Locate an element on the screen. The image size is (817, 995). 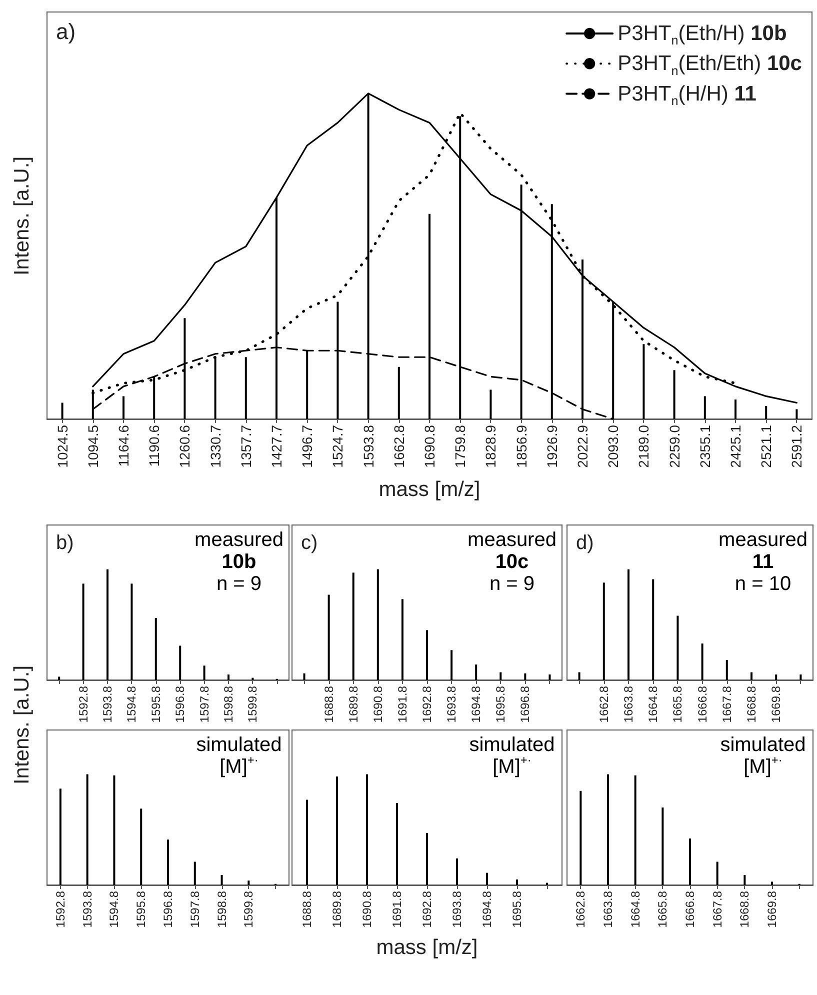
x-tick-label: 2022.9 is located at coordinates (582, 446).